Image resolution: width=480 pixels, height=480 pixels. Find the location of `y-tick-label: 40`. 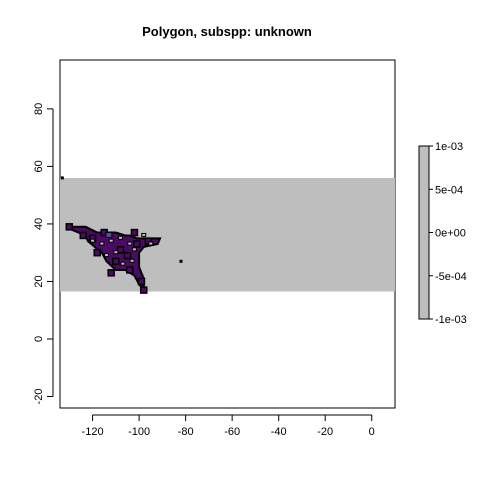

y-tick-label: 40 is located at coordinates (39, 224).